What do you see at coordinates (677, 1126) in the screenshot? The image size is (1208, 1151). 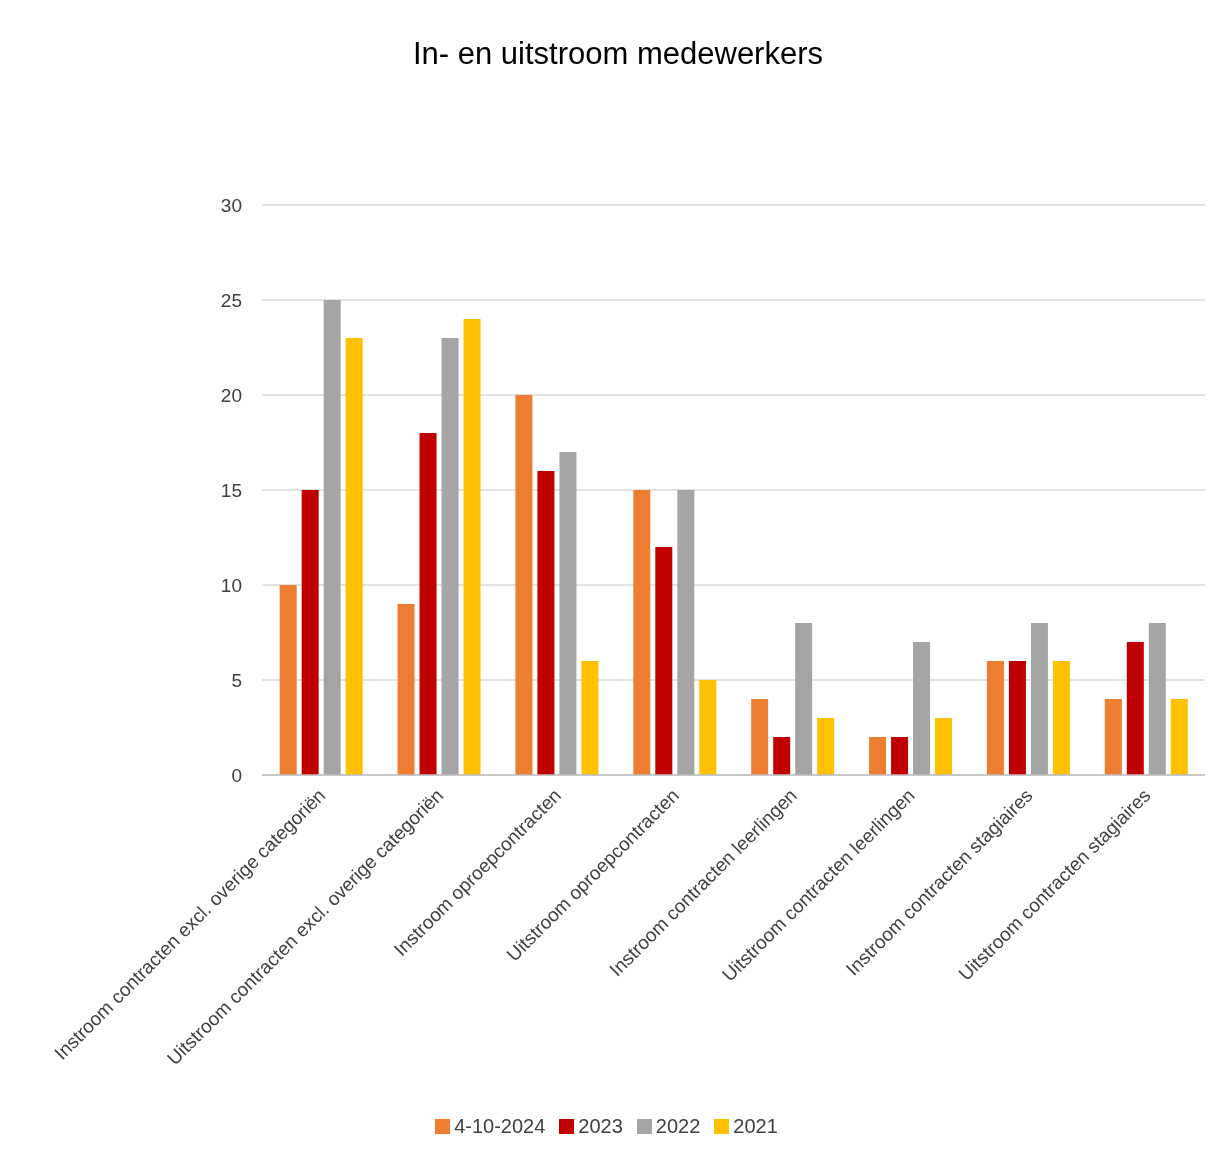 I see `legend-label: 2022` at bounding box center [677, 1126].